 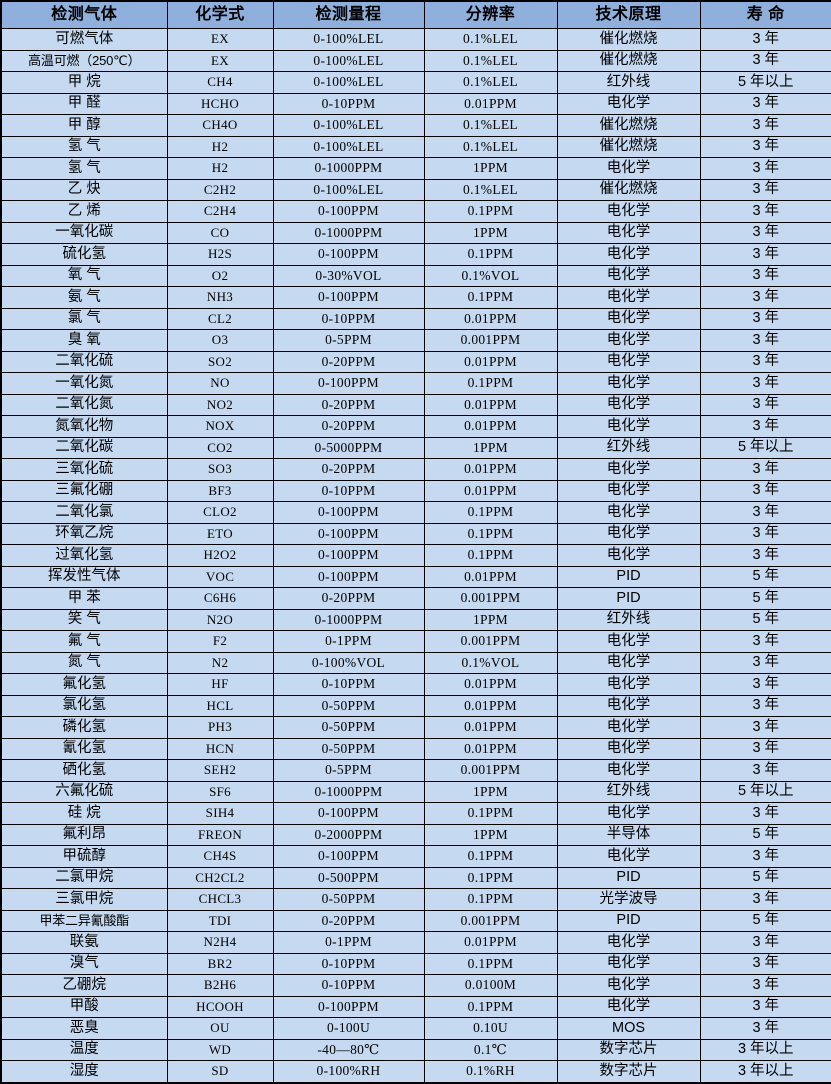 I want to click on table-row: 甲 苯 C6H6 0-20PPM 0.001PPM PID 5 年, so click(x=415, y=598).